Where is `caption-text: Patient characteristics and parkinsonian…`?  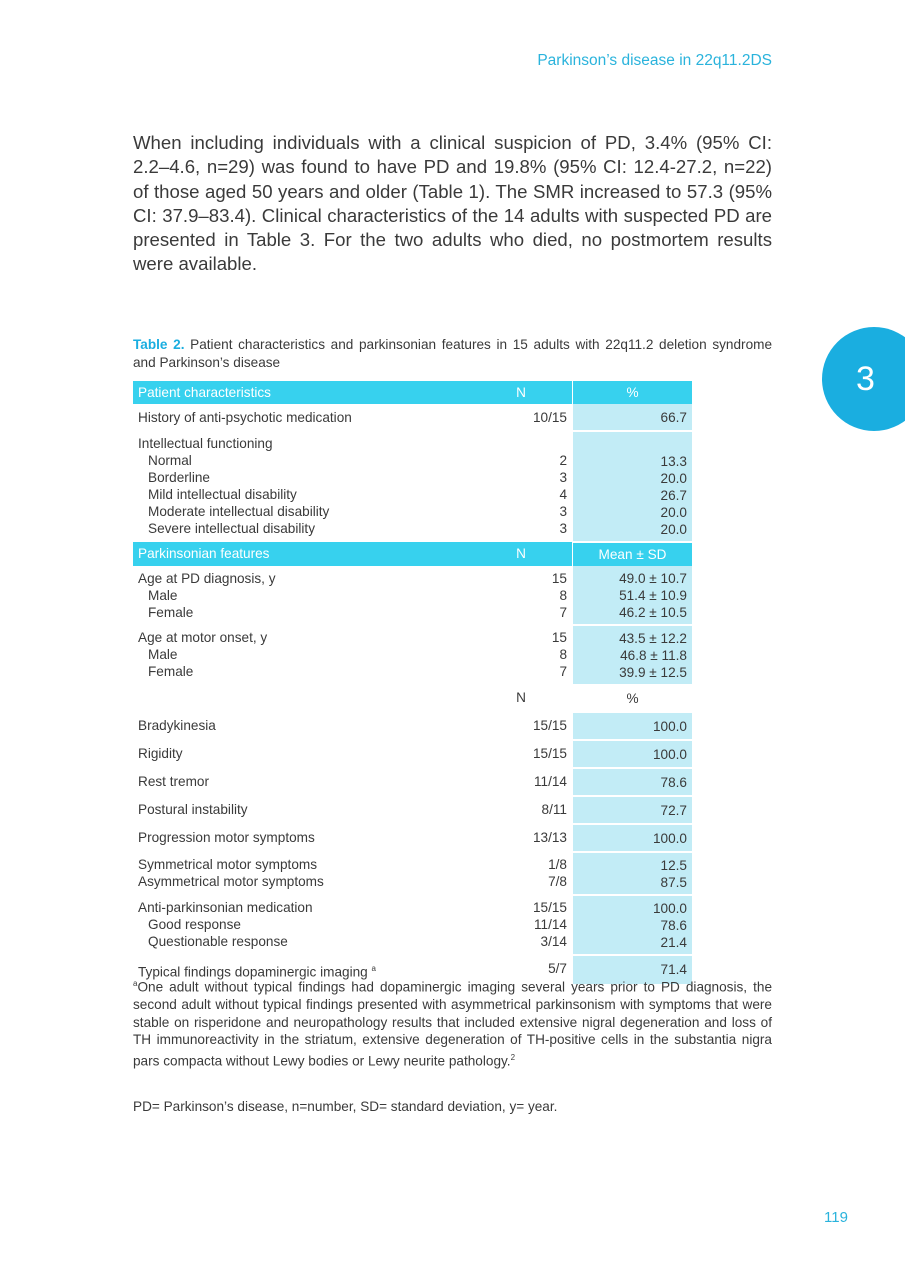
caption-text: Patient characteristics and parkinsonian… is located at coordinates (453, 353).